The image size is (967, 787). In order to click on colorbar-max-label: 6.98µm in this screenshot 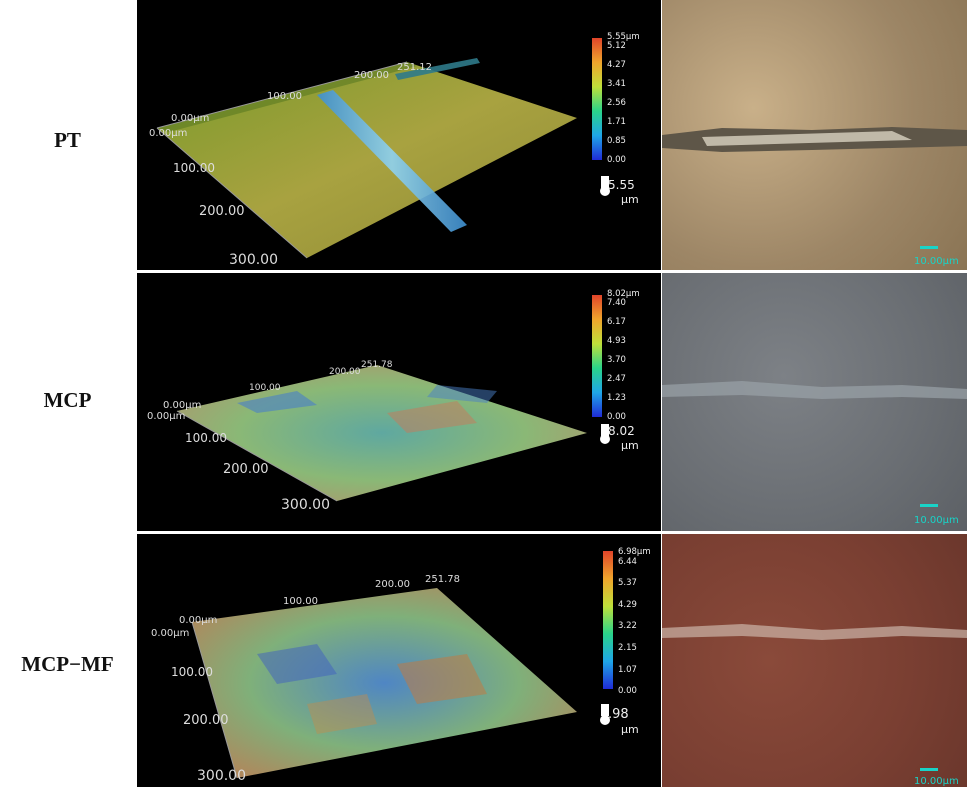, I will do `click(634, 552)`.